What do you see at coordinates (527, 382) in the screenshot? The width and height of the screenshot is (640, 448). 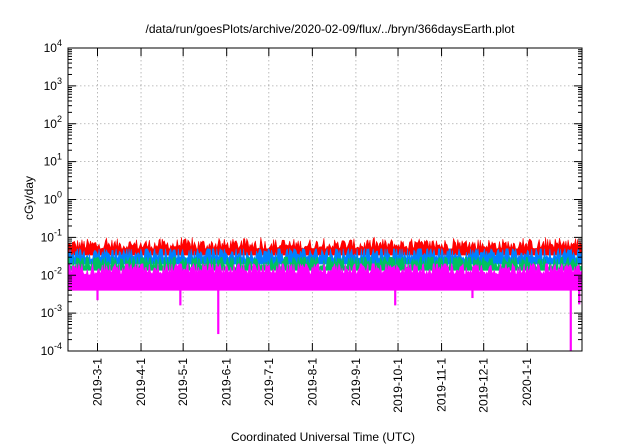 I see `x-tick-label: 2020-1-1` at bounding box center [527, 382].